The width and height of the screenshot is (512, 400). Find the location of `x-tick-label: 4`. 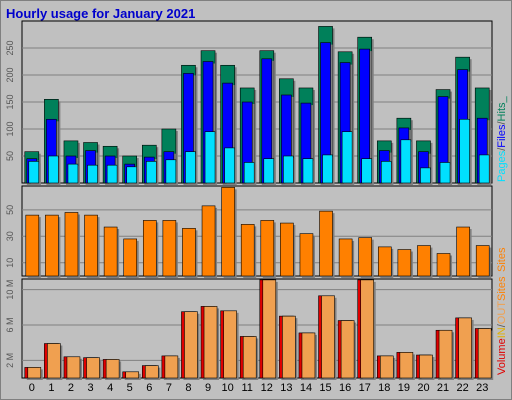

x-tick-label: 4 is located at coordinates (110, 388).